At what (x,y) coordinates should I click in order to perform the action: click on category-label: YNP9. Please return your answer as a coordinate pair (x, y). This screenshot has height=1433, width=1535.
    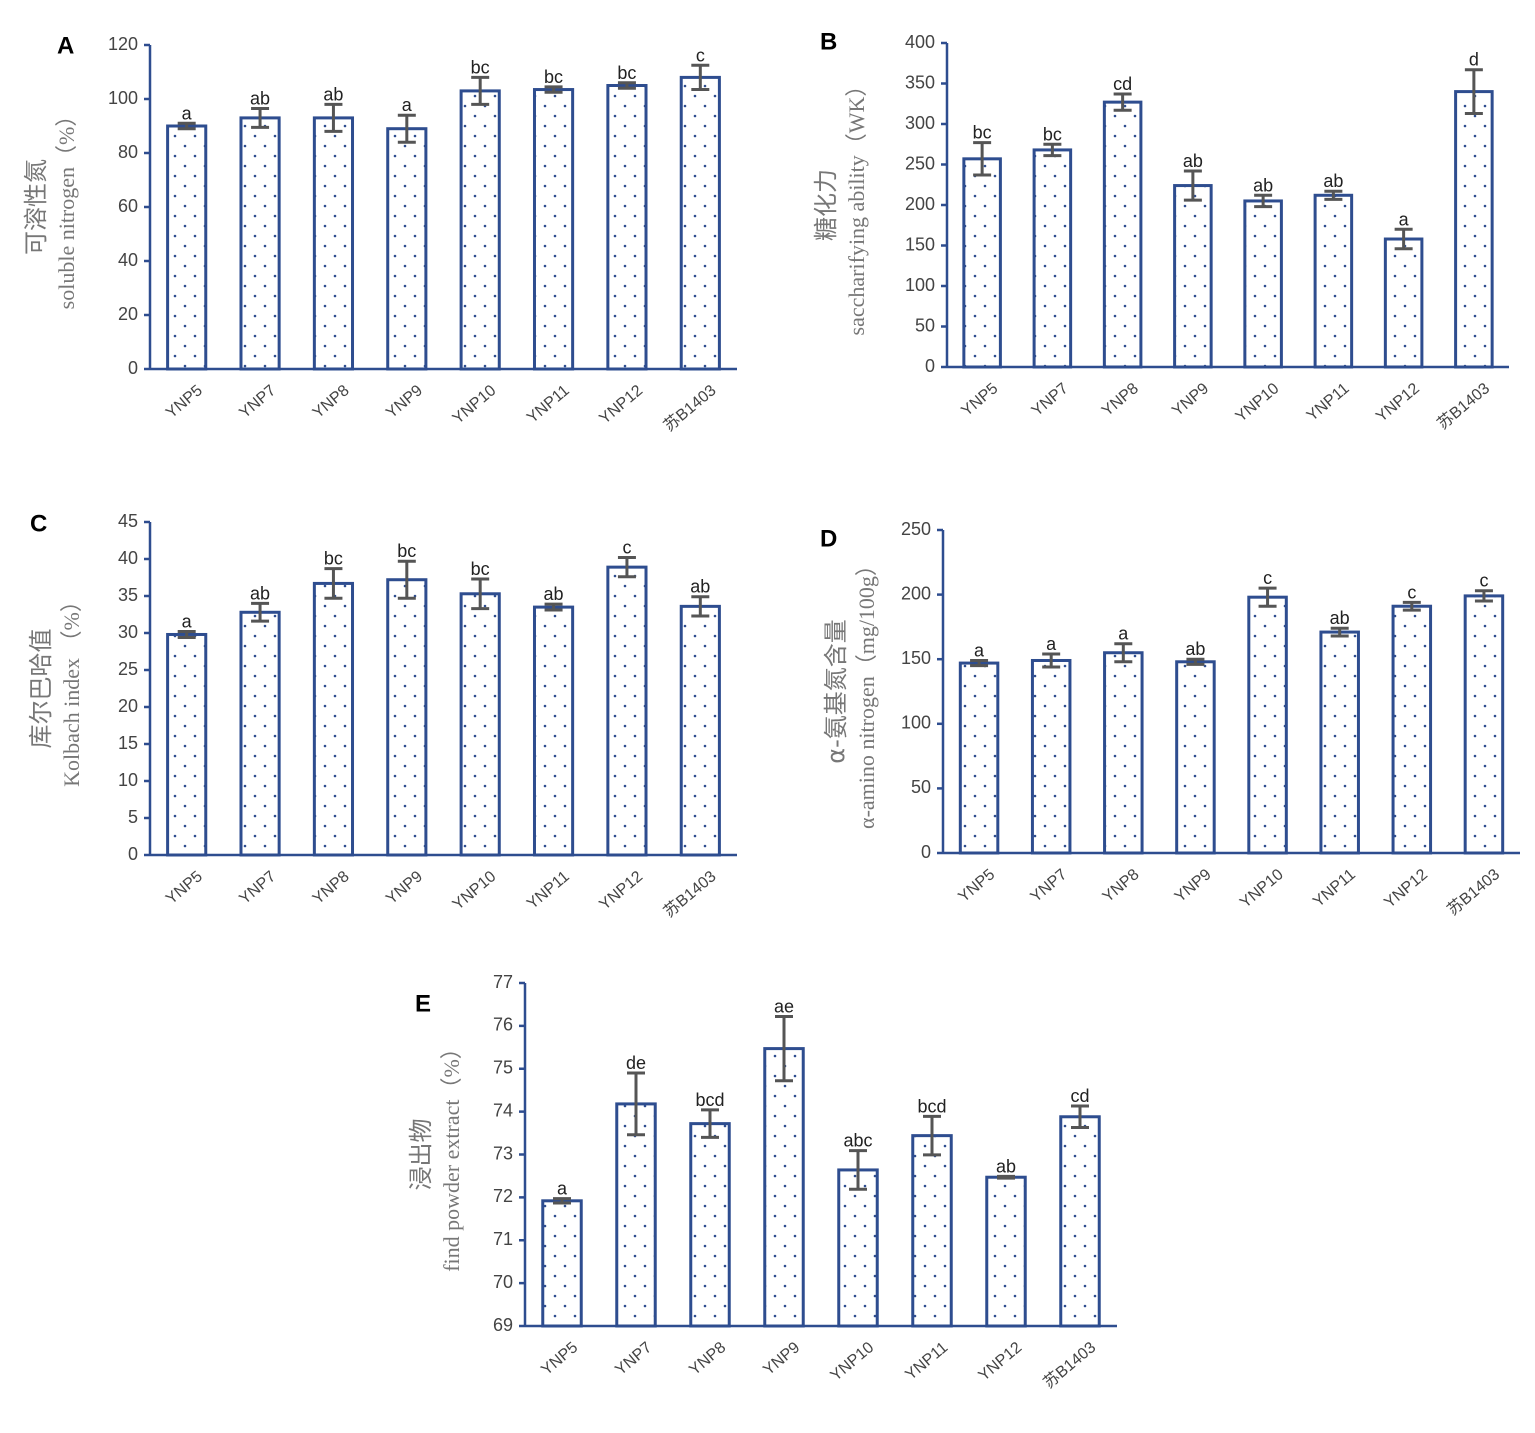
    Looking at the image, I should click on (404, 888).